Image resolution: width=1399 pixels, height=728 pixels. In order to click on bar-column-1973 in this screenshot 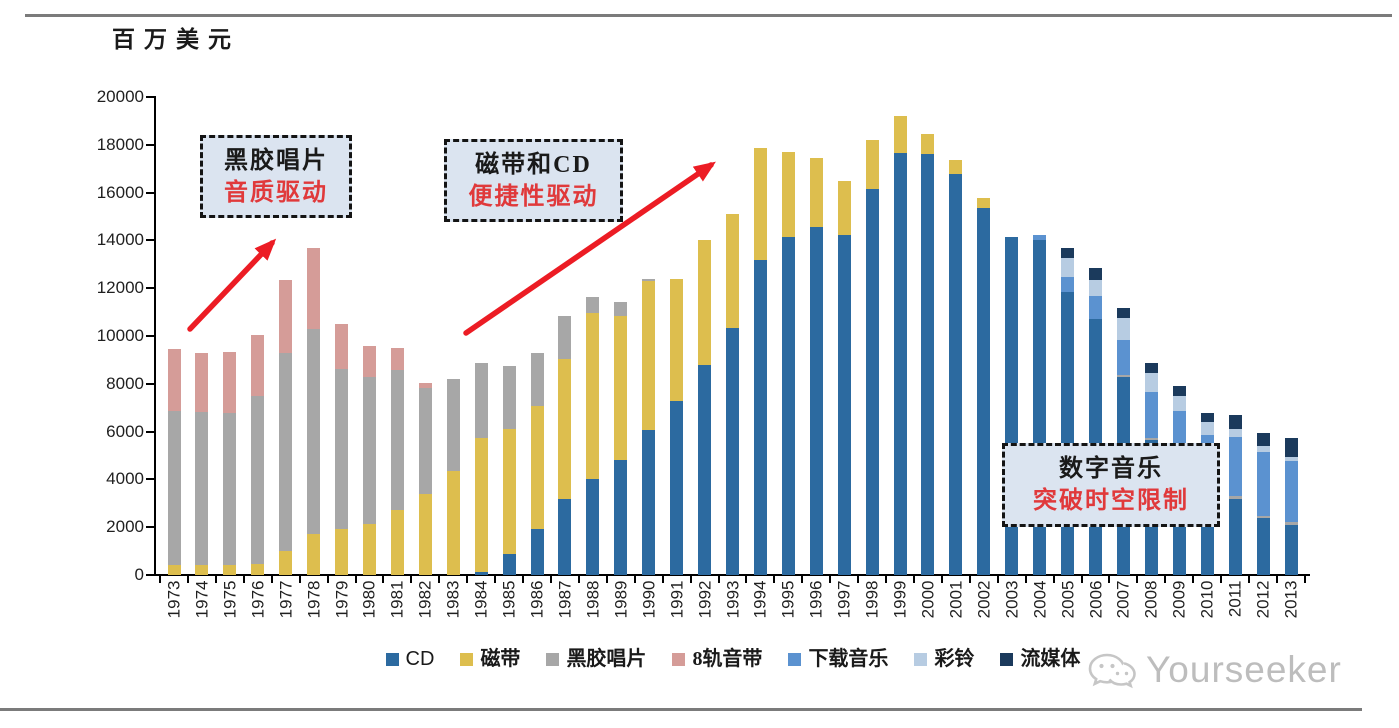, I will do `click(174, 336)`.